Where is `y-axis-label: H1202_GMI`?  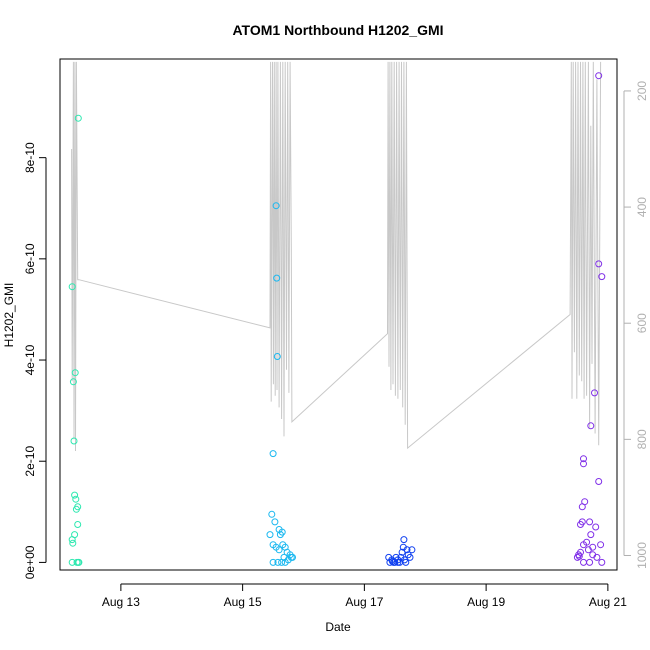 y-axis-label: H1202_GMI is located at coordinates (9, 315).